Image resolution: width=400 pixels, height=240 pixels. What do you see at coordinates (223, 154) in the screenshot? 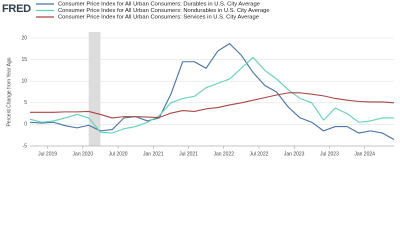
I see `x-tick-label: Jan 2022` at bounding box center [223, 154].